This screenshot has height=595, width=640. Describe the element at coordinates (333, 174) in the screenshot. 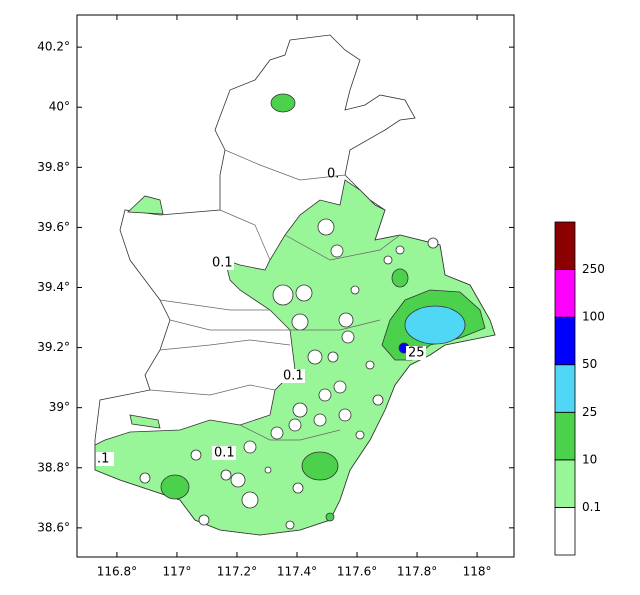

I see `contour-label: 0.` at that location.